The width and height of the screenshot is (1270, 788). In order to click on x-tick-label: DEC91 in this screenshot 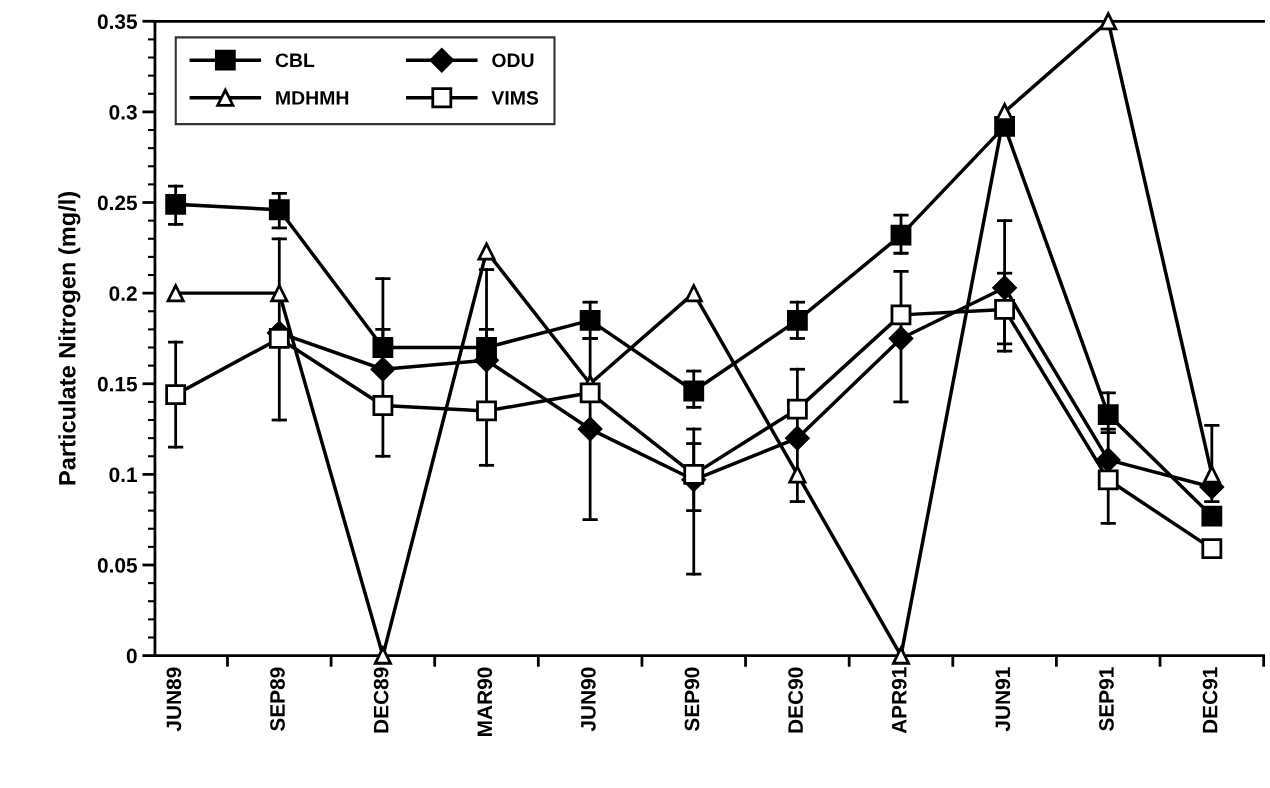, I will do `click(1210, 700)`.